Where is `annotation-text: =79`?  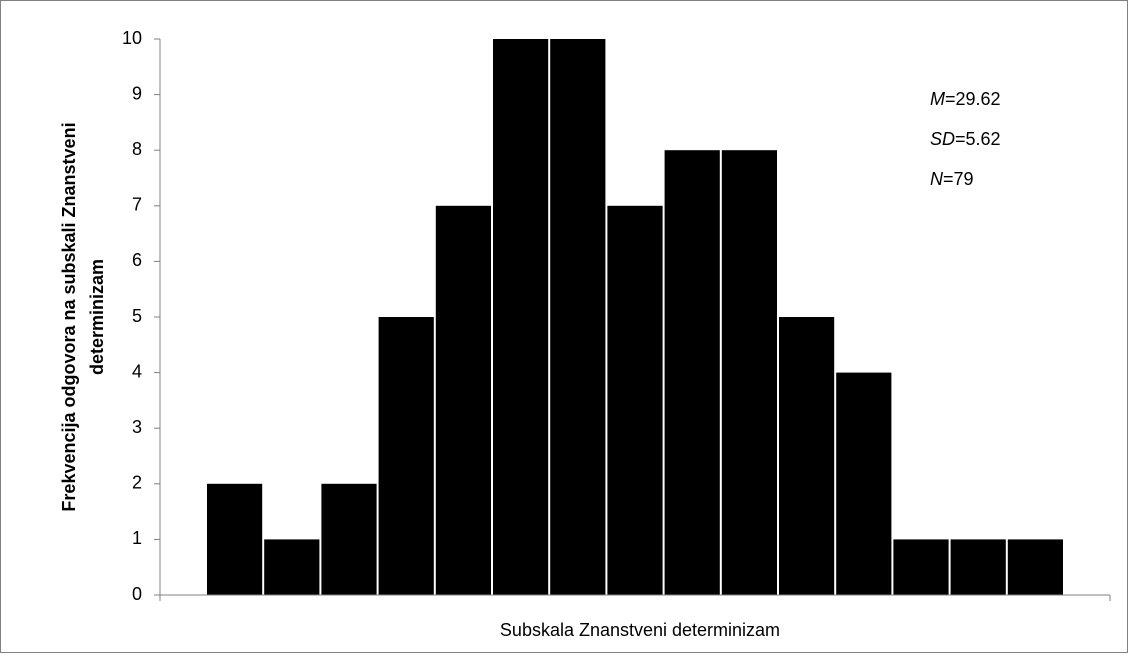
annotation-text: =79 is located at coordinates (958, 179).